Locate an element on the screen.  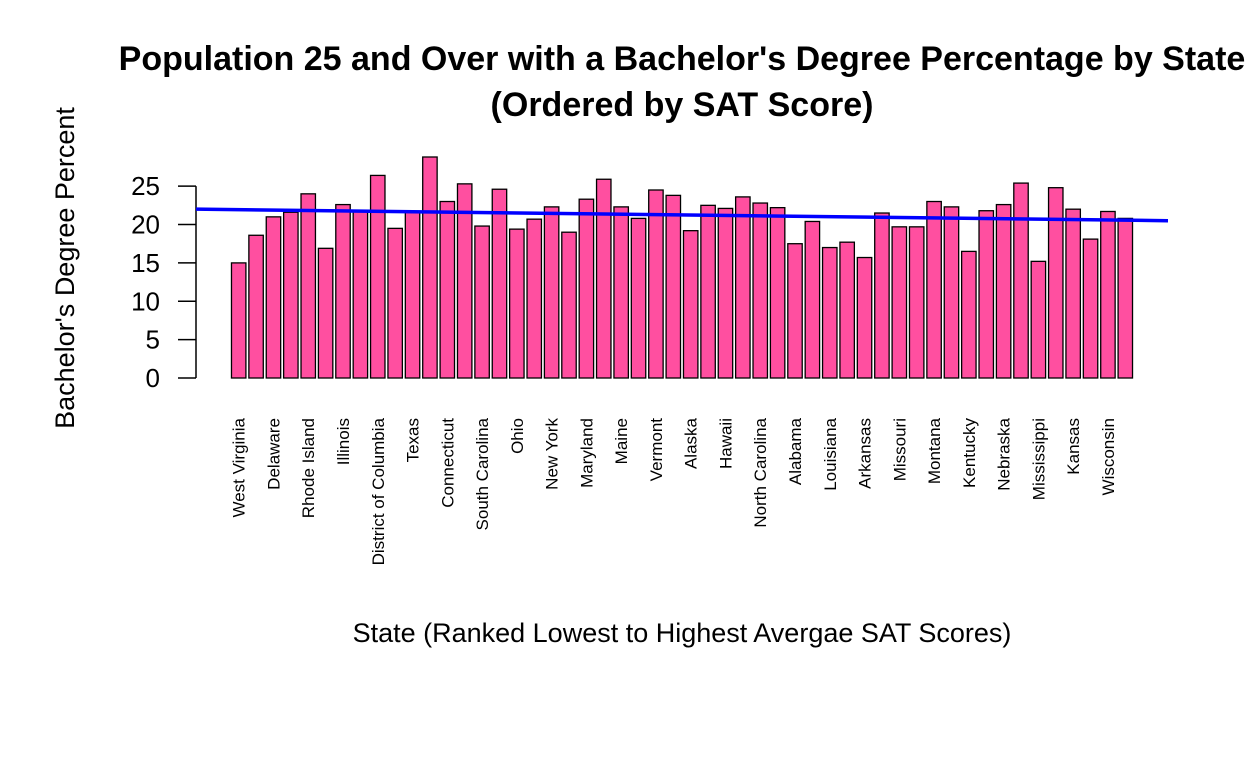
x-tick-label: Alaska is located at coordinates (691, 443).